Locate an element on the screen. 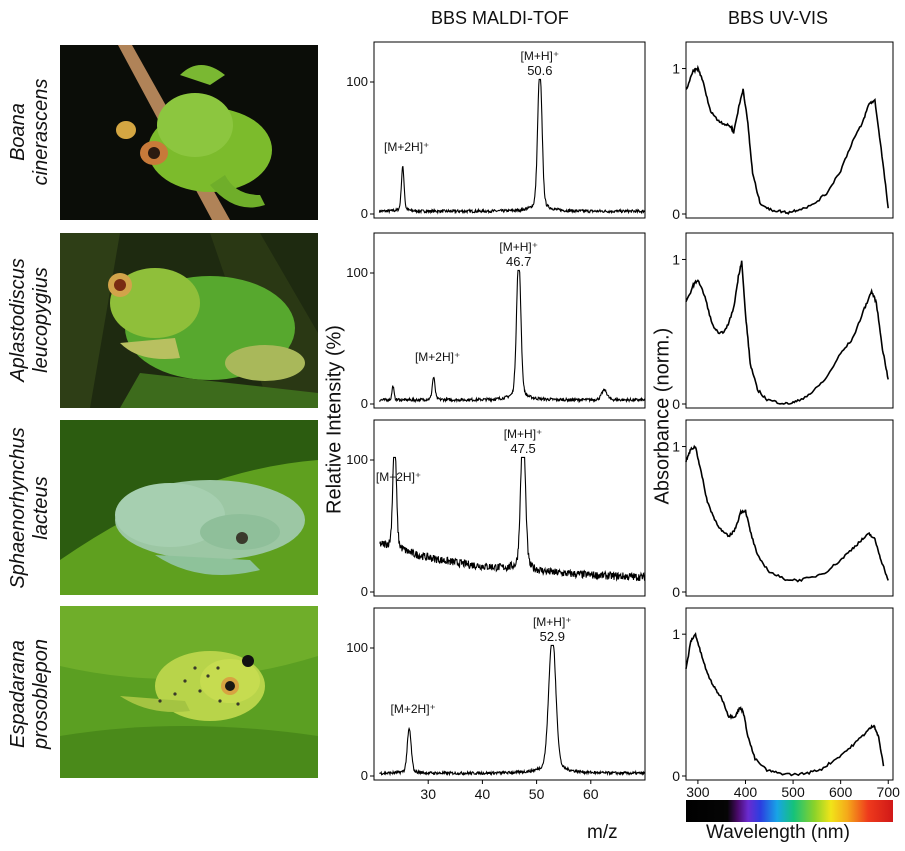 The image size is (905, 851). peak-value-label: 50.6 is located at coordinates (539, 70).